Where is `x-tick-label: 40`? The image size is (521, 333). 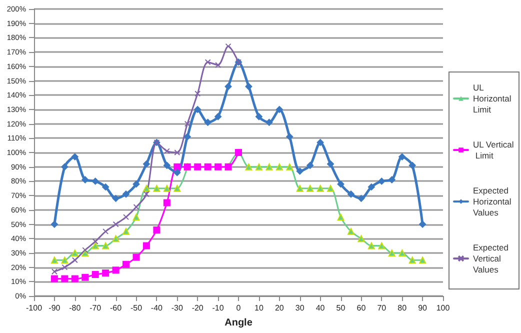
x-tick-label: 40 is located at coordinates (321, 308).